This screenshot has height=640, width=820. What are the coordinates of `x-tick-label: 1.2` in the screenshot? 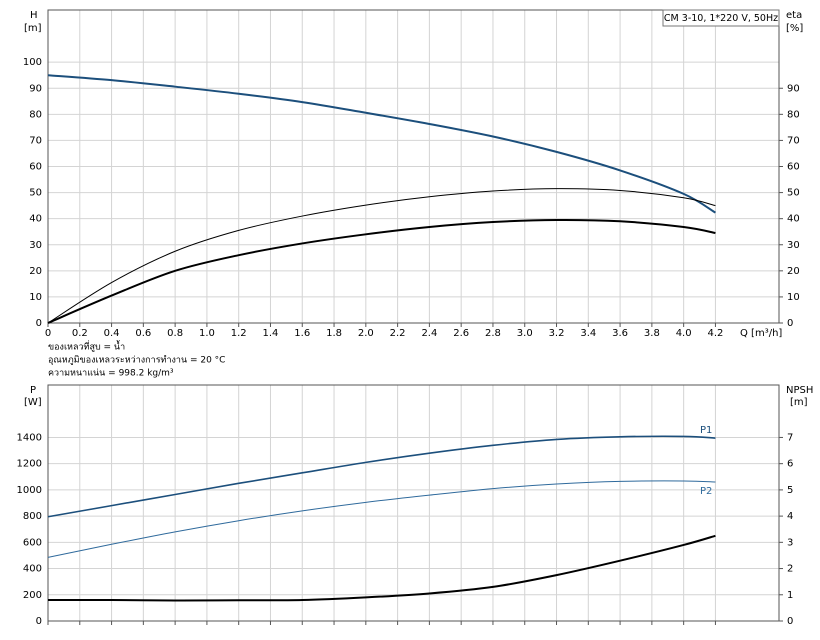 It's located at (239, 333).